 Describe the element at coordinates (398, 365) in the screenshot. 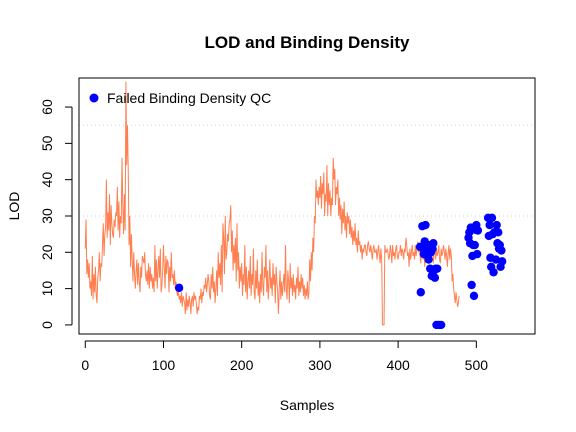

I see `x-tick-label: 400` at that location.